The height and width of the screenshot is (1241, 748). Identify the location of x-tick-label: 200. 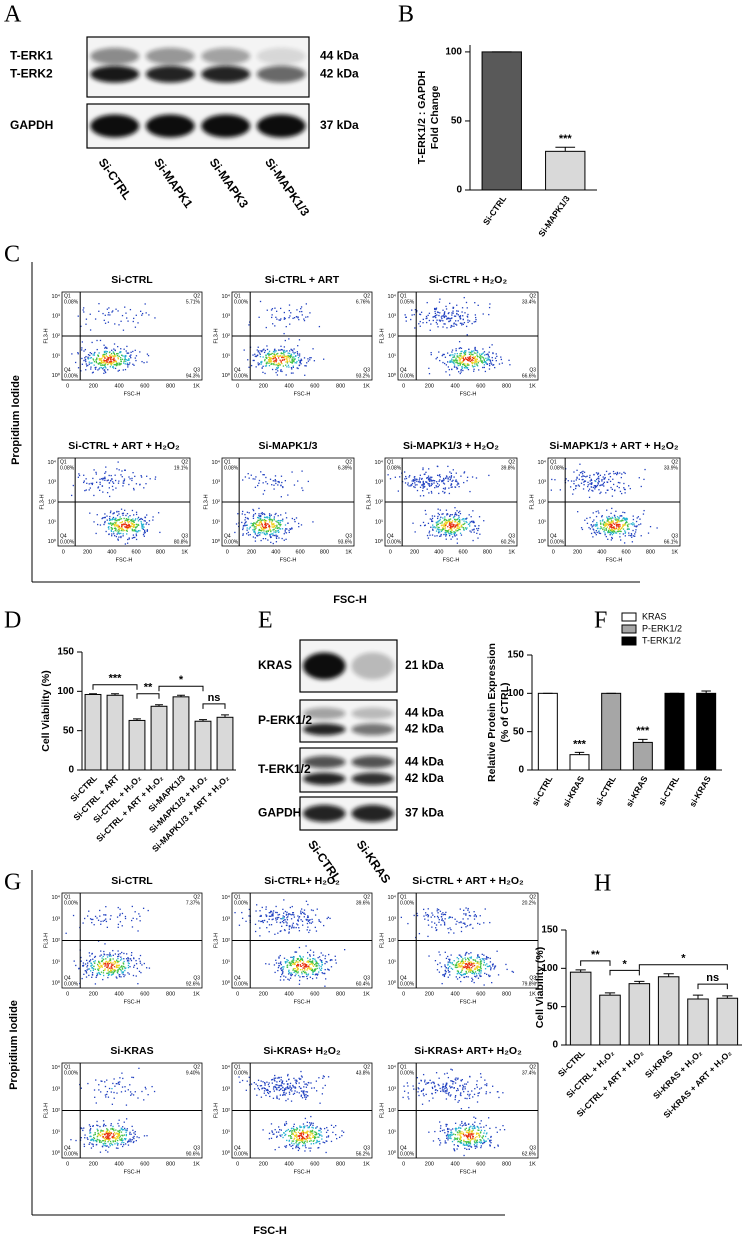
(429, 994).